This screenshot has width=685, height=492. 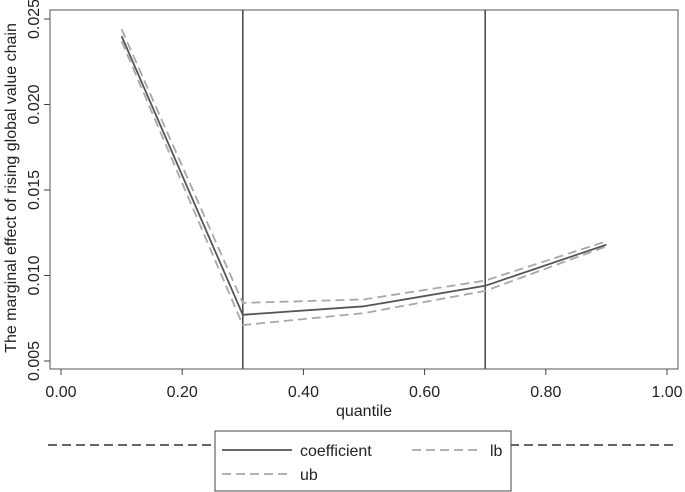 I want to click on x-tick-label: 0.20, so click(x=182, y=392).